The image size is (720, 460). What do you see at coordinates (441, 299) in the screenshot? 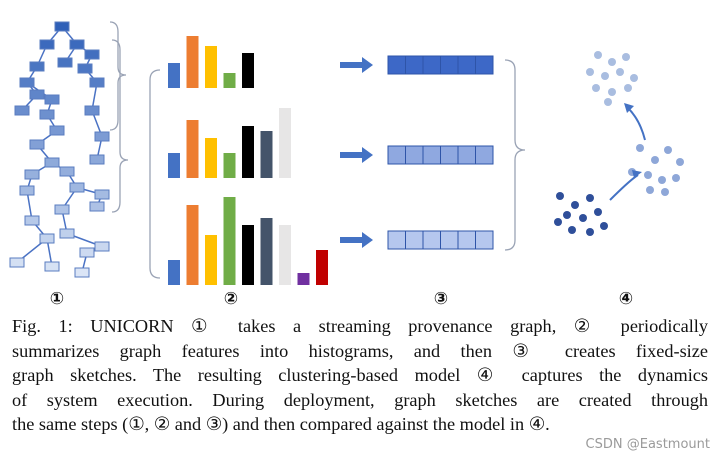
I see `step-label: ③` at bounding box center [441, 299].